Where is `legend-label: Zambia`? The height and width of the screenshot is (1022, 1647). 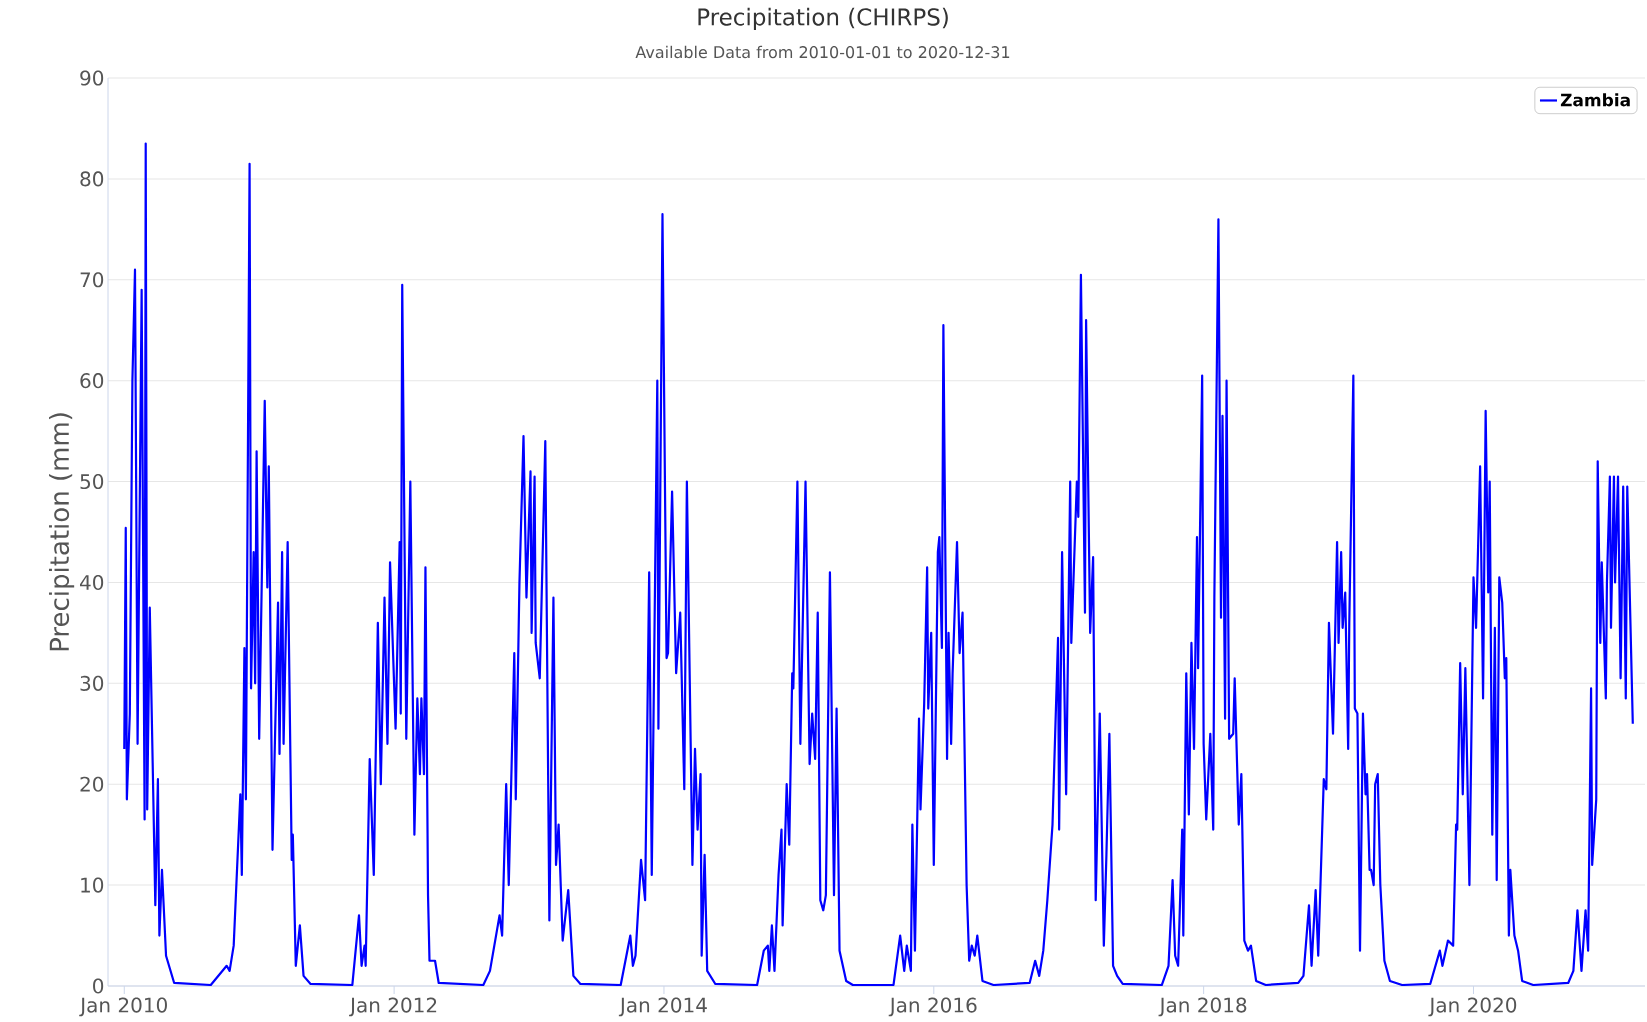 legend-label: Zambia is located at coordinates (1595, 100).